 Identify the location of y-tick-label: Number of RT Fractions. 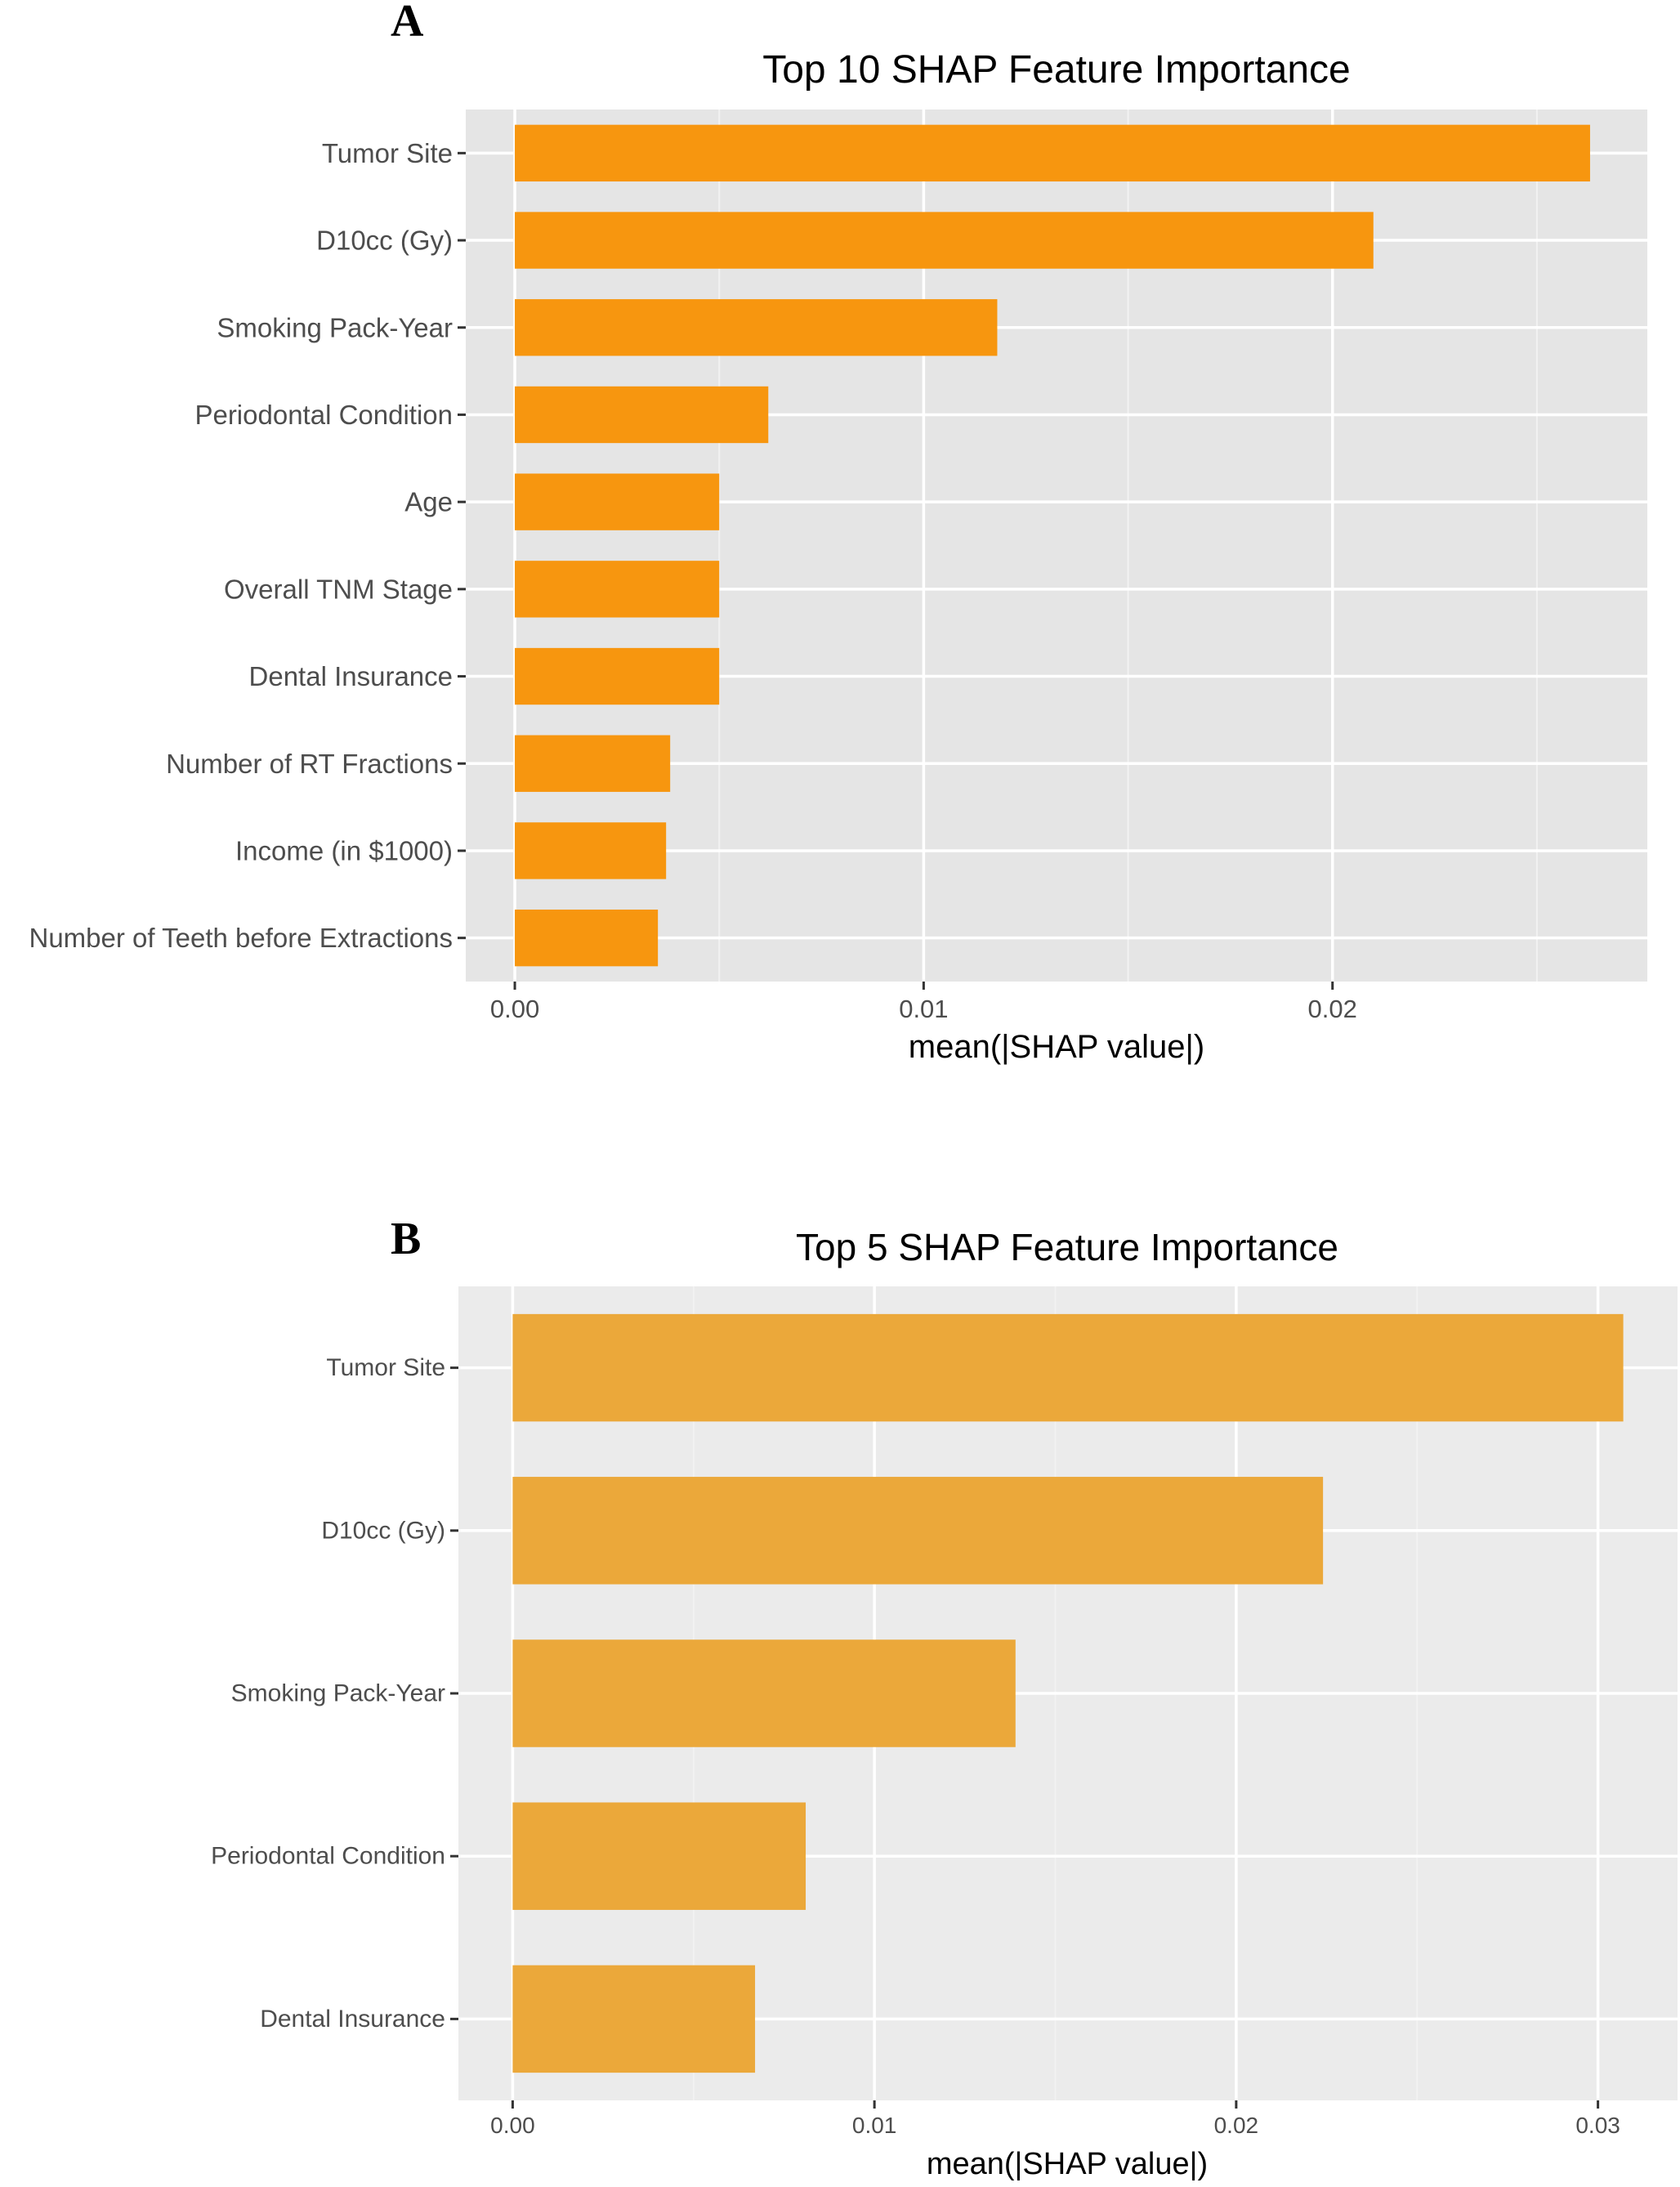
(309, 764).